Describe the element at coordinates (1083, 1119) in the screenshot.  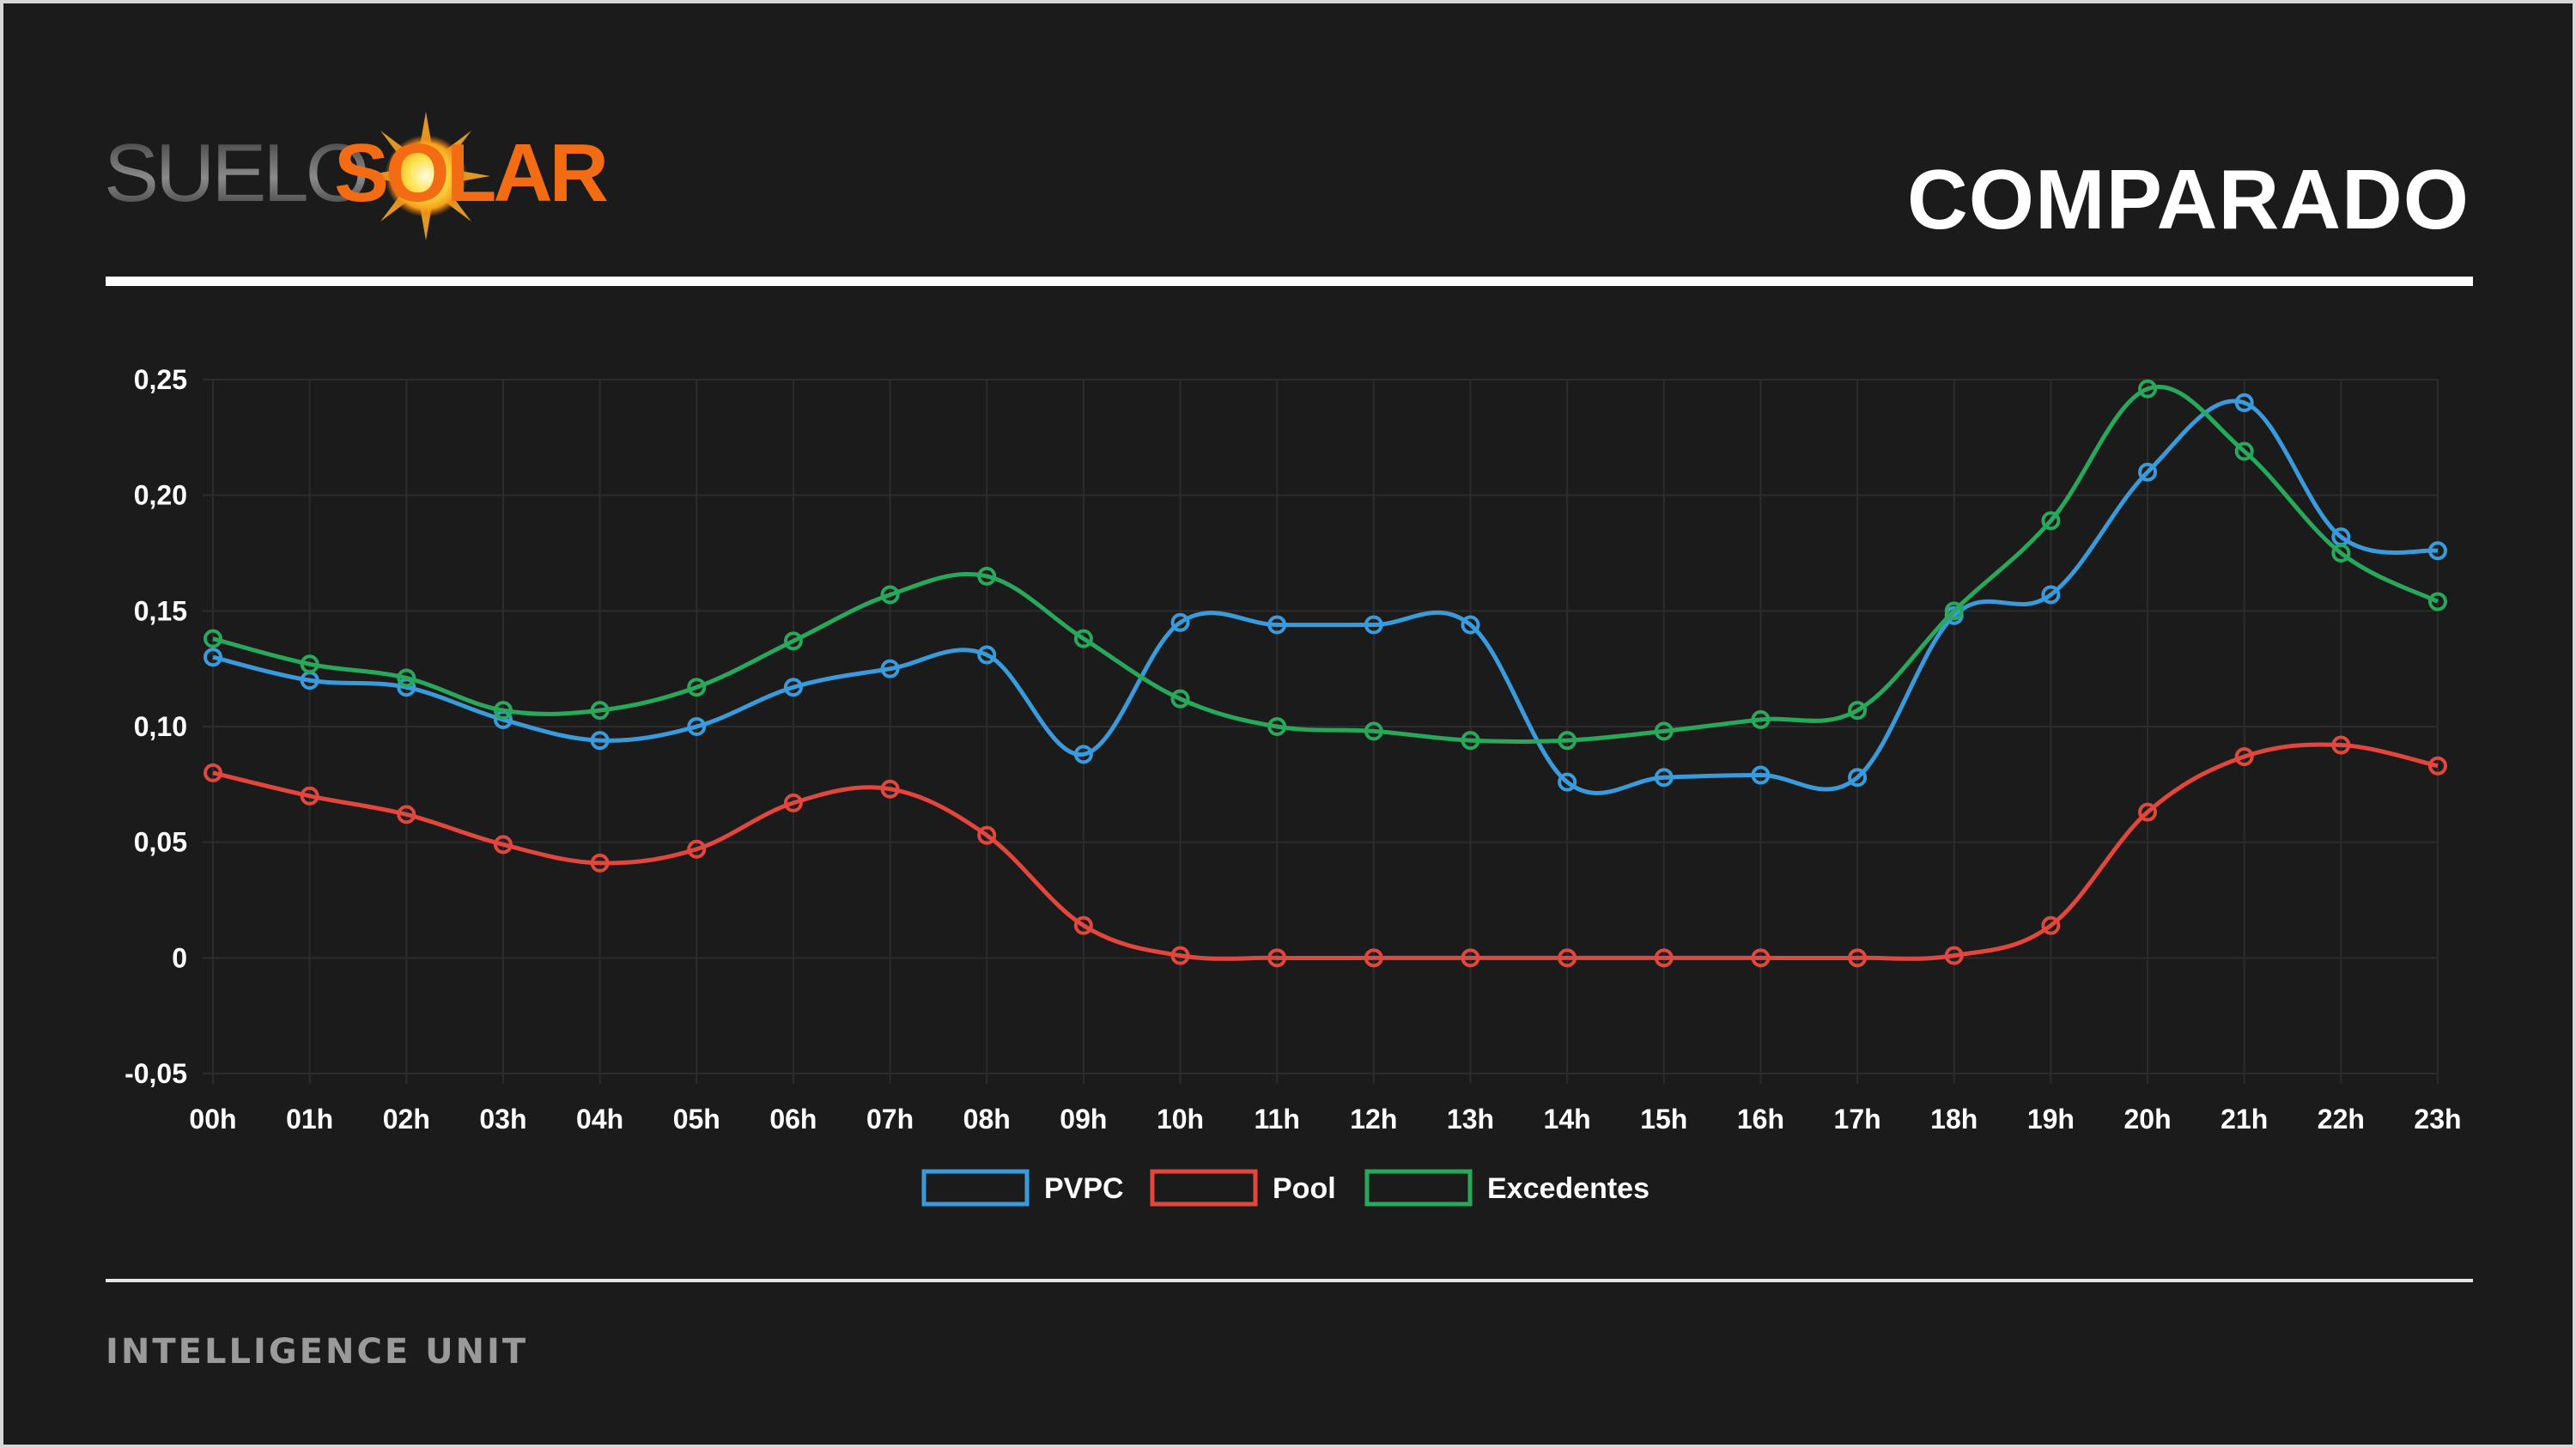
I see `x-tick-label: 09h` at that location.